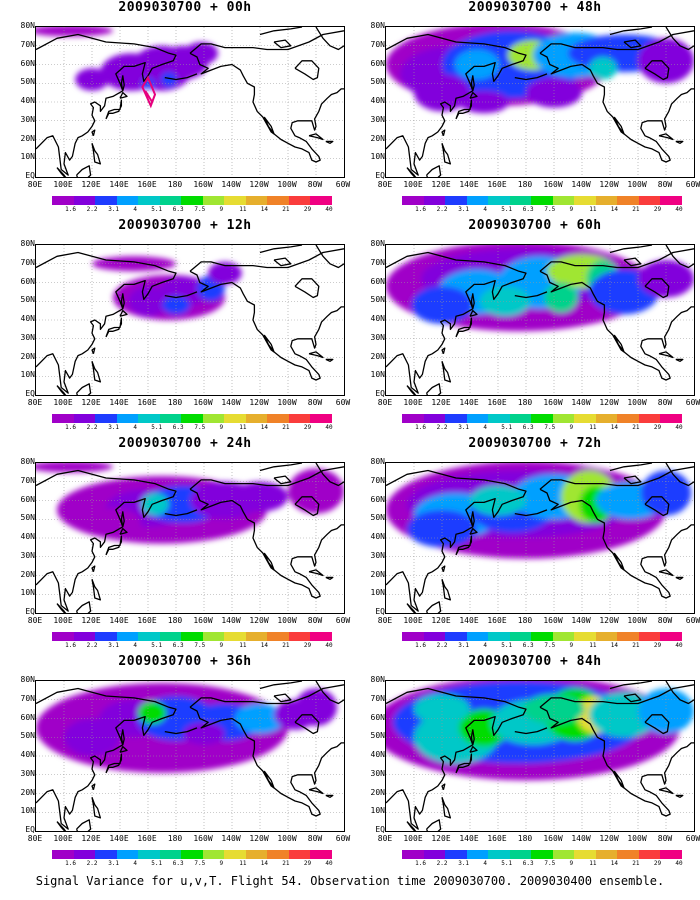 The image size is (700, 900). Describe the element at coordinates (315, 620) in the screenshot. I see `lon-tick-label: 80W` at that location.